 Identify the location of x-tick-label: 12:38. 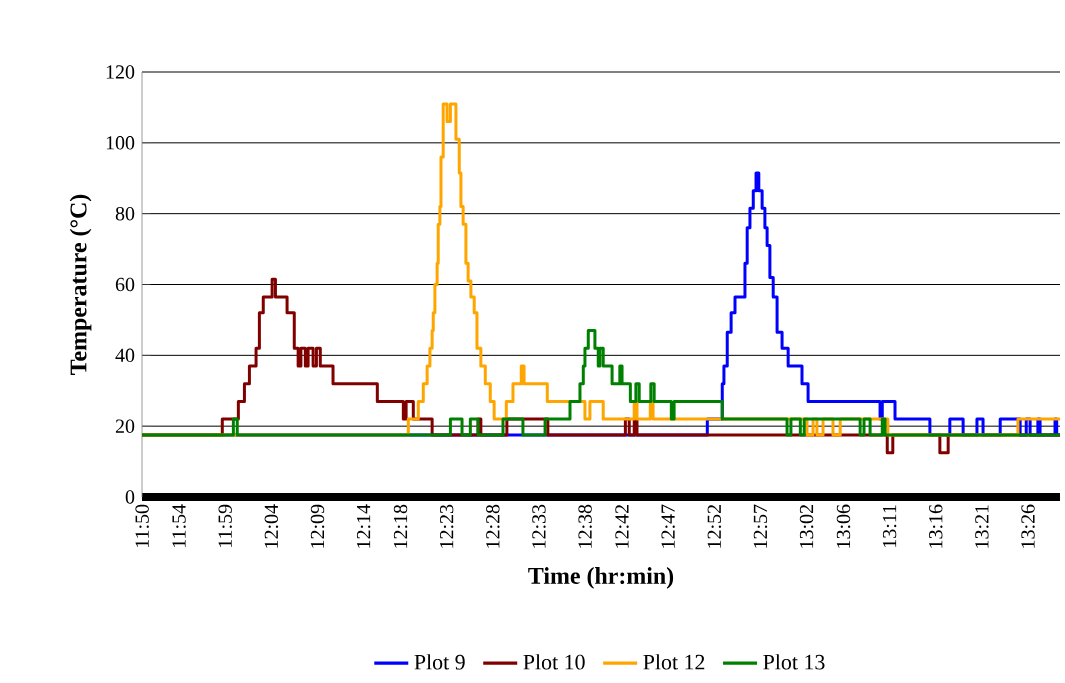
(585, 526).